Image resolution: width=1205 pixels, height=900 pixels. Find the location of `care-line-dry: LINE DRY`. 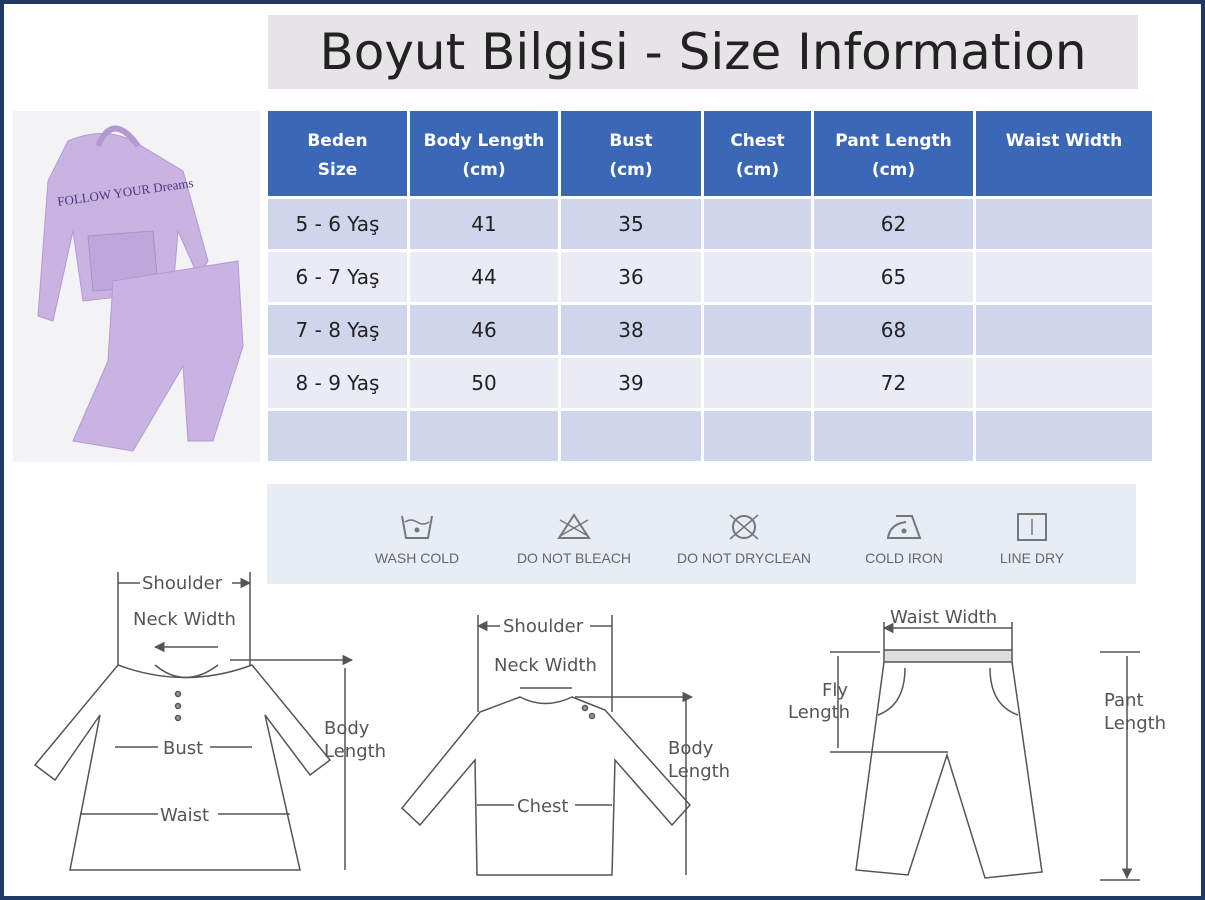

care-line-dry: LINE DRY is located at coordinates (1032, 539).